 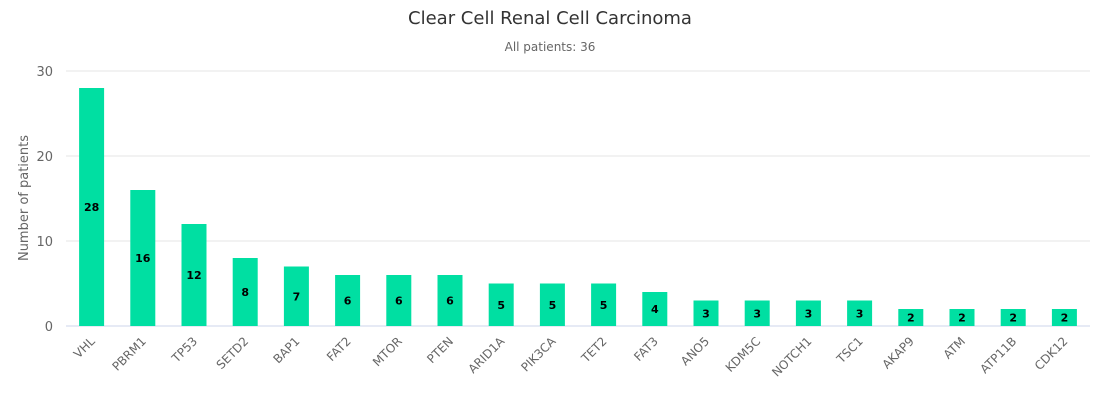 What do you see at coordinates (44, 157) in the screenshot?
I see `y-tick-label: 20` at bounding box center [44, 157].